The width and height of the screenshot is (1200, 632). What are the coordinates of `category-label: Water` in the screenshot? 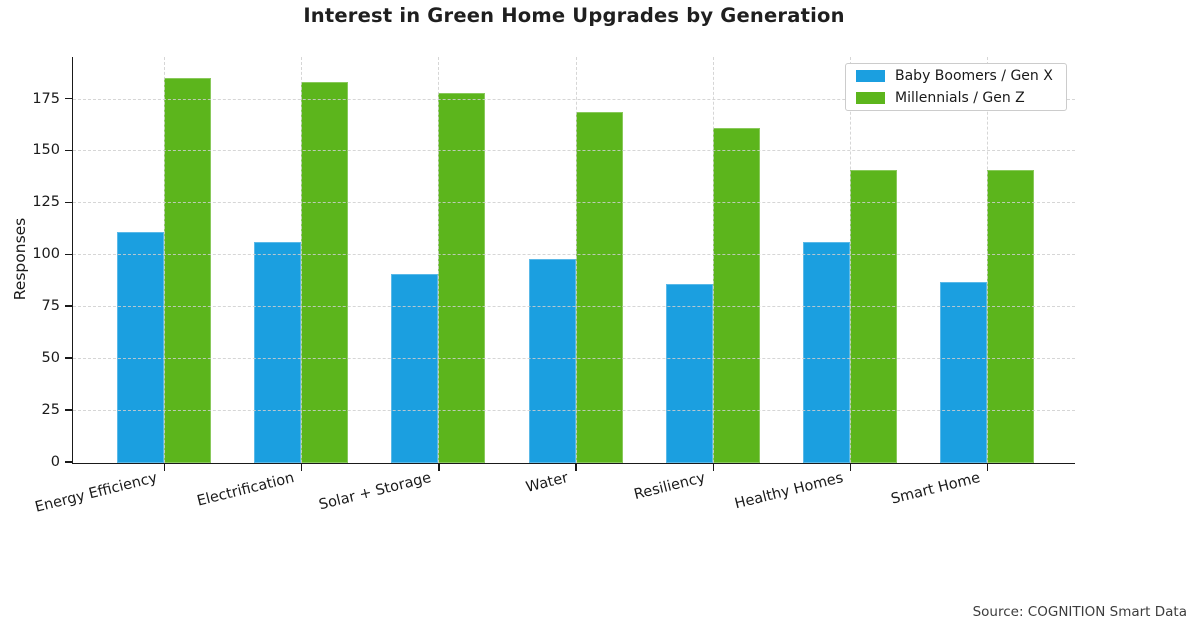 It's located at (547, 483).